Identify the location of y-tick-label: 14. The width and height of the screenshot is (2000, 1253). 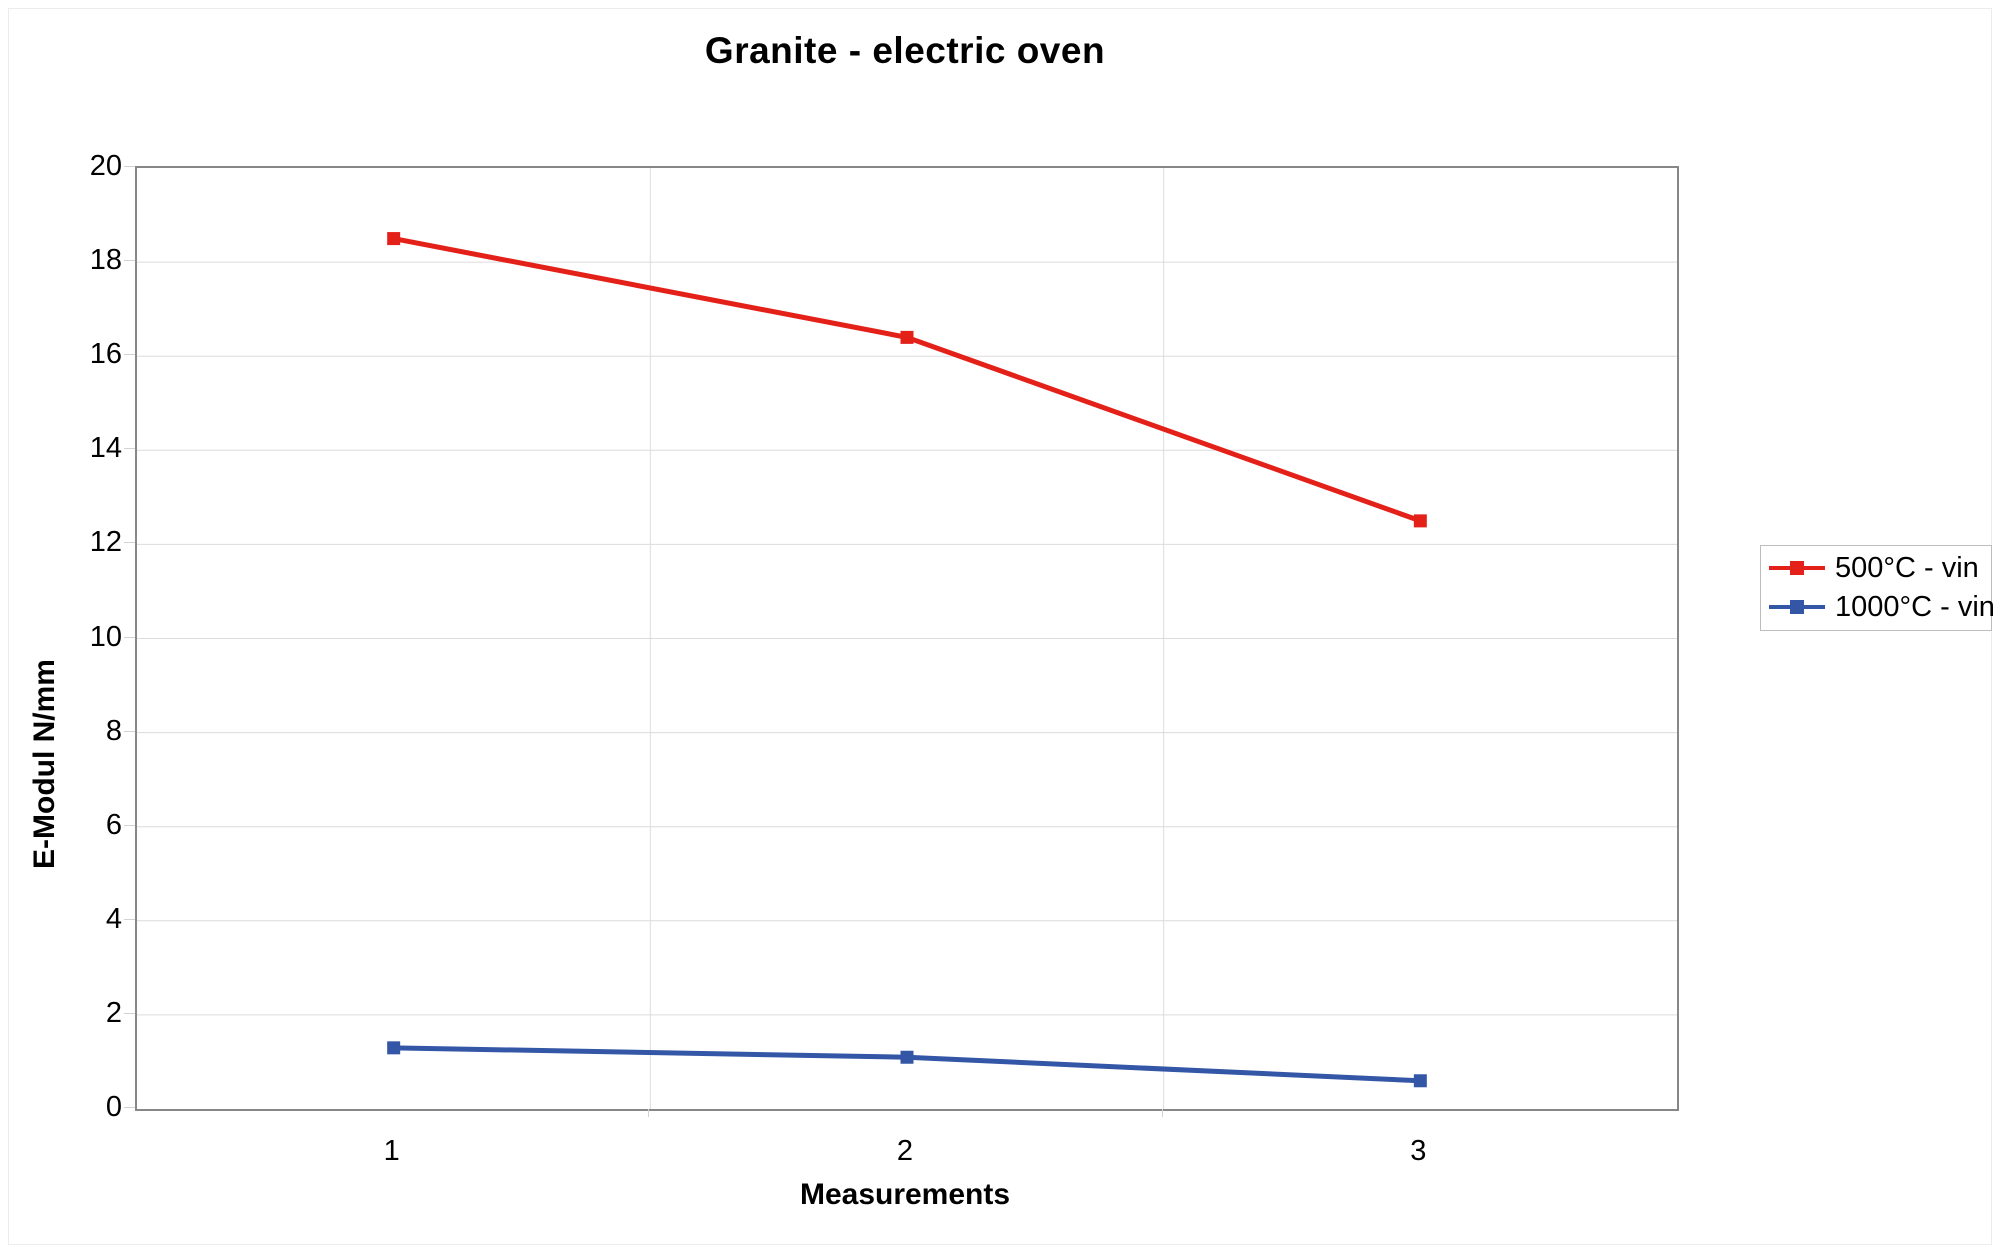
(105, 448).